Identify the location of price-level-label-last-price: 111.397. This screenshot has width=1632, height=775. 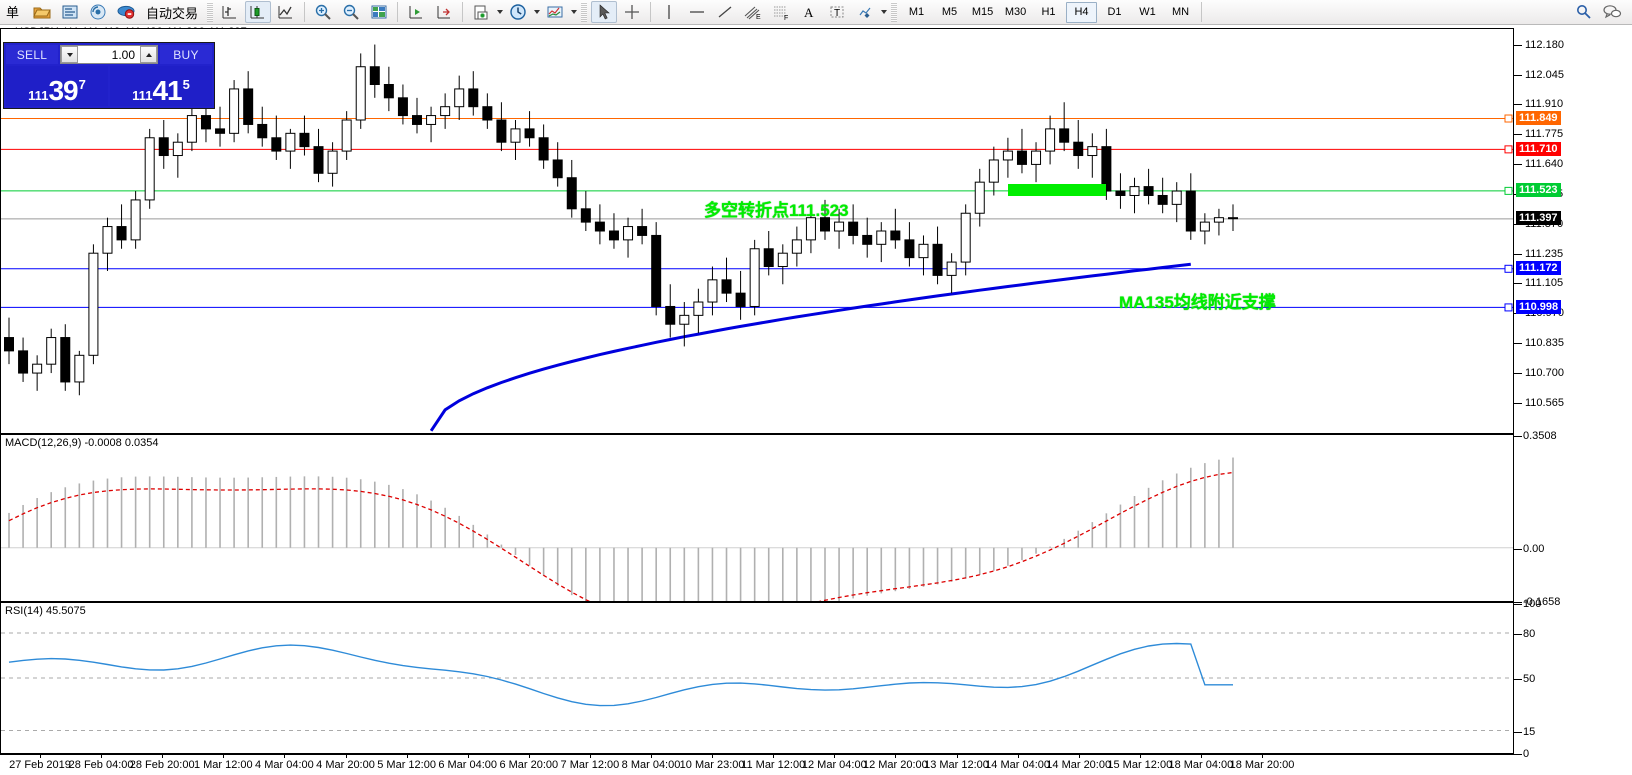
(1538, 218).